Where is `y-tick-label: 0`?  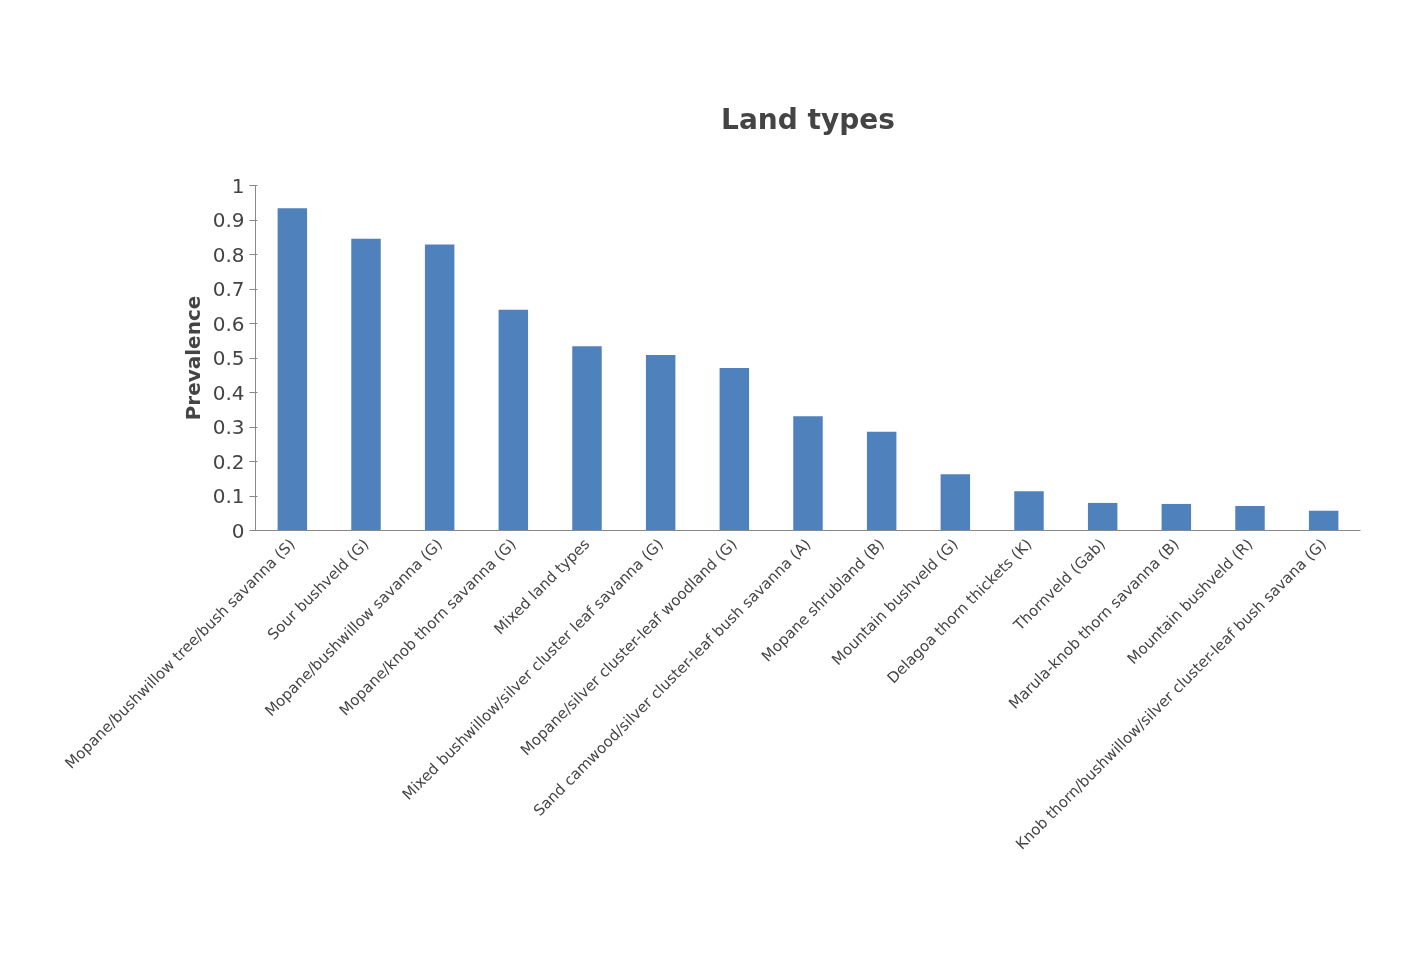 y-tick-label: 0 is located at coordinates (238, 530).